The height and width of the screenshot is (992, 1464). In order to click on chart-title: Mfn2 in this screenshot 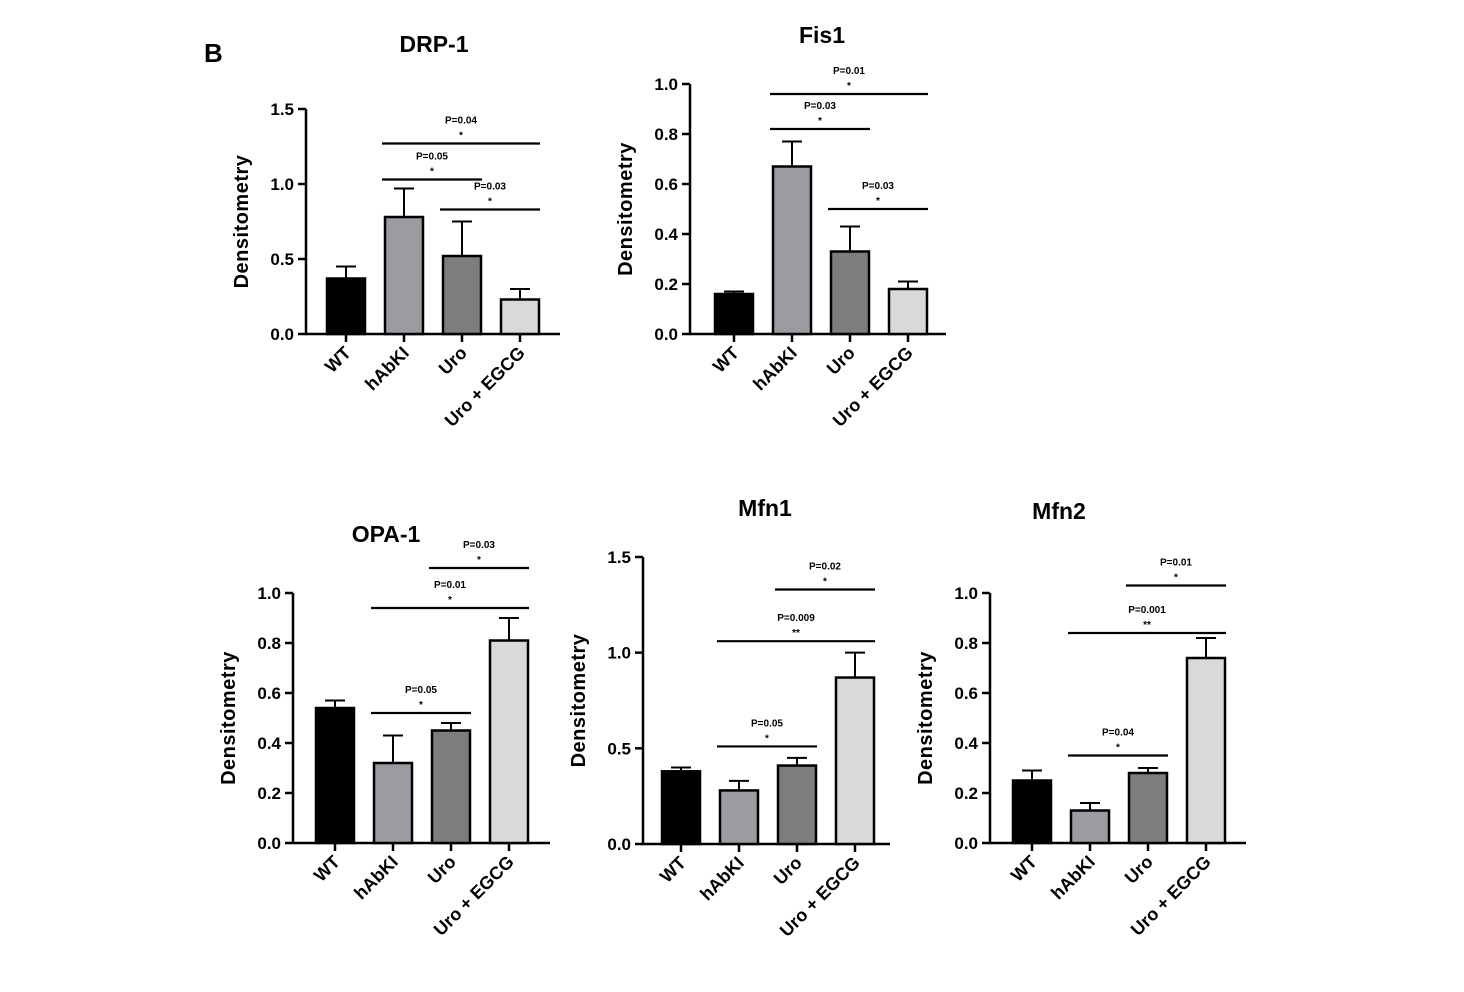, I will do `click(1059, 511)`.